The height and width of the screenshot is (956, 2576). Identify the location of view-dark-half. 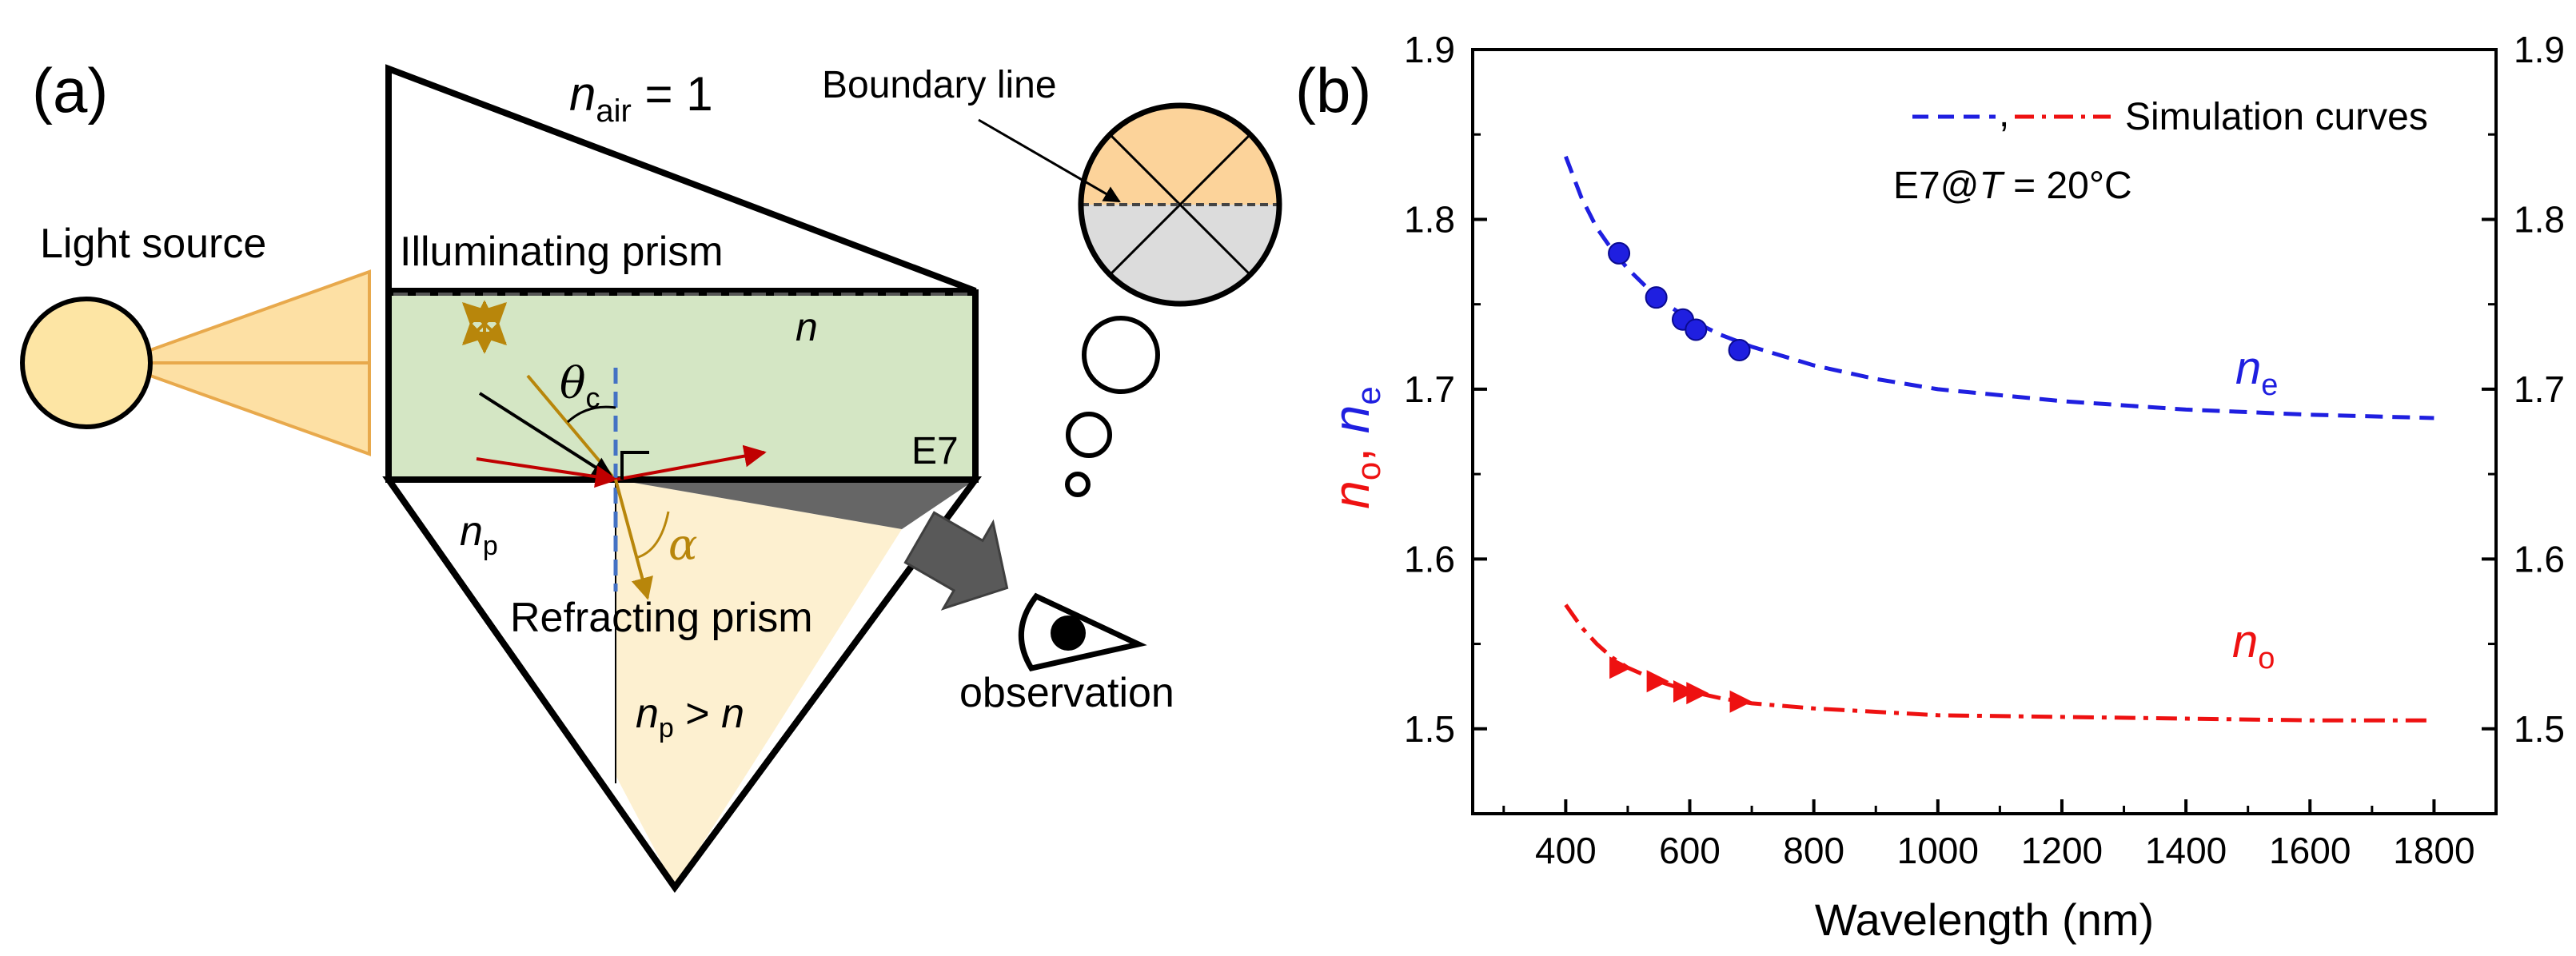
(1180, 254).